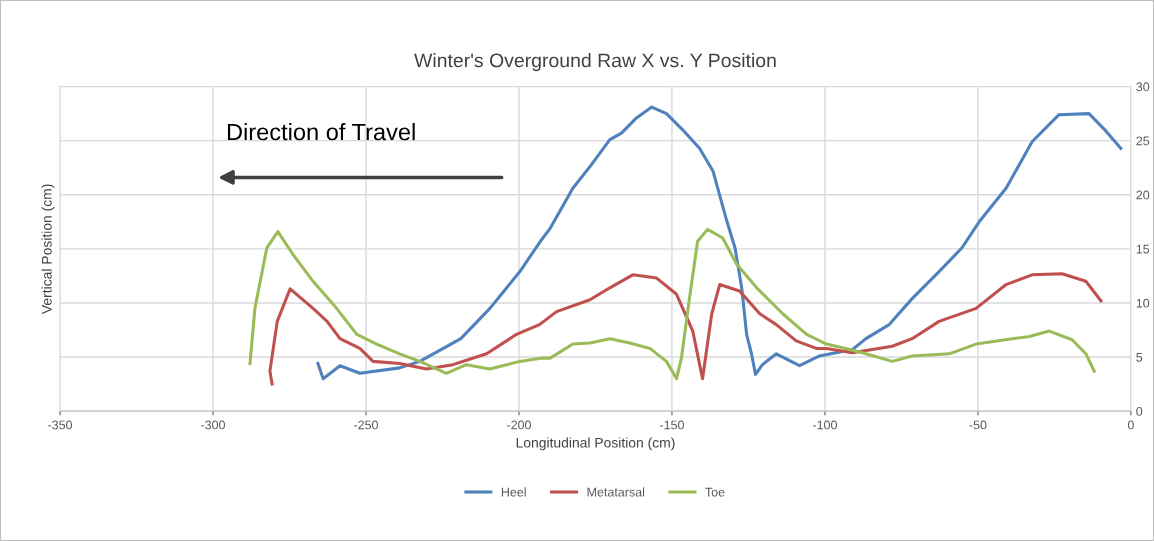 This screenshot has width=1154, height=541. I want to click on y-tick-label: 0, so click(1139, 411).